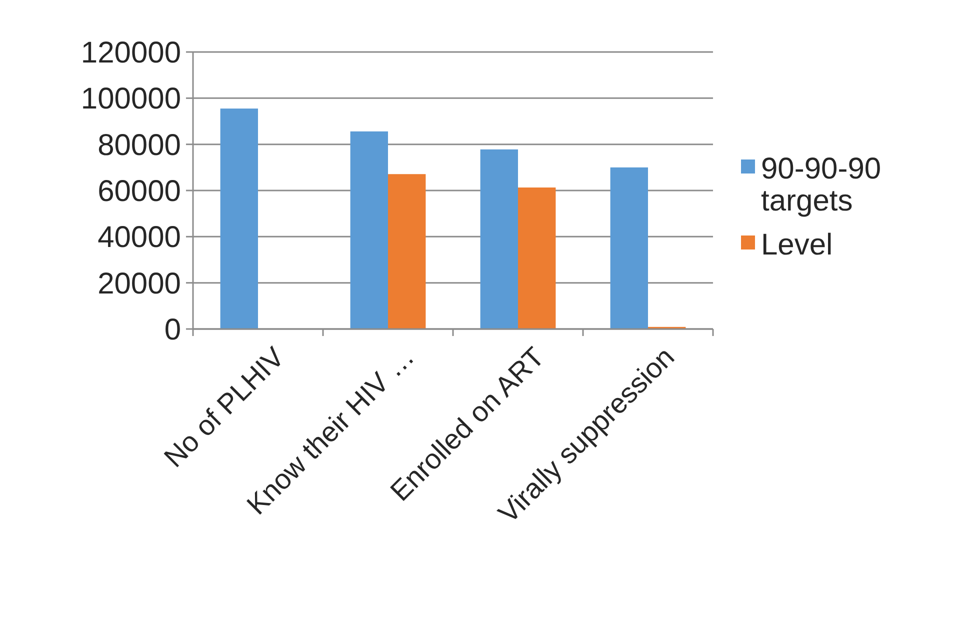 The width and height of the screenshot is (963, 619). I want to click on legend-label: 90-90-90 targets, so click(821, 185).